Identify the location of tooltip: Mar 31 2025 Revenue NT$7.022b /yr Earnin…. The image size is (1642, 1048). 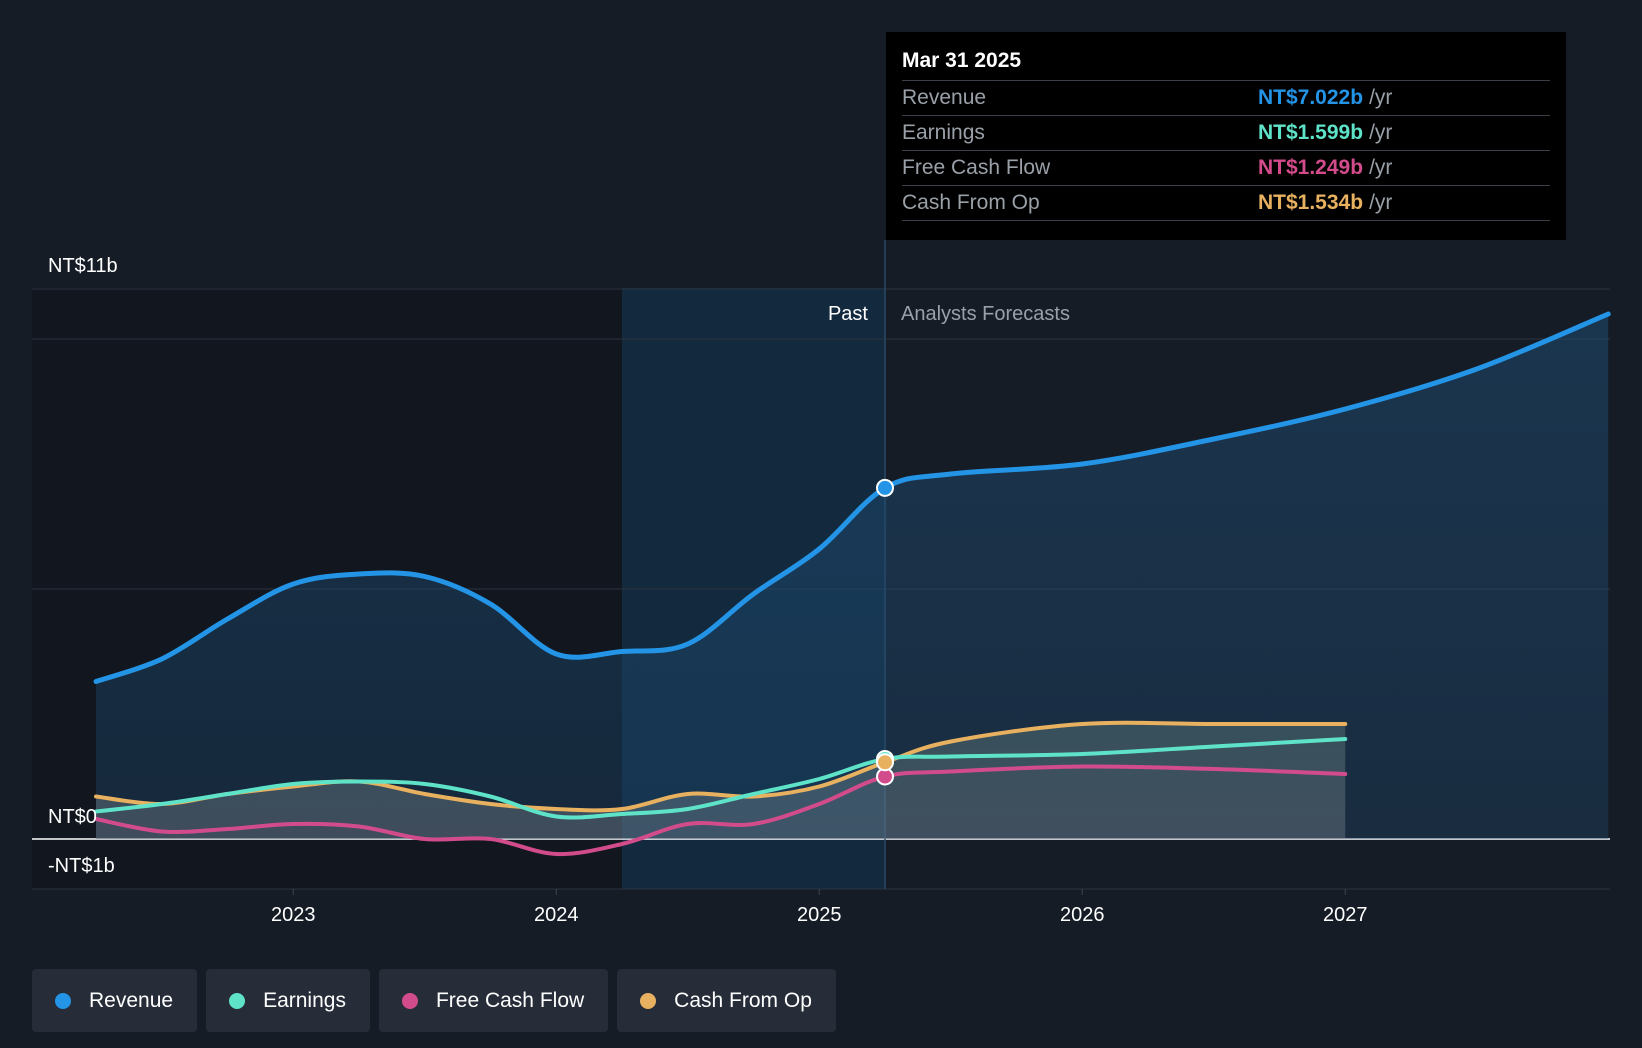
(1226, 136).